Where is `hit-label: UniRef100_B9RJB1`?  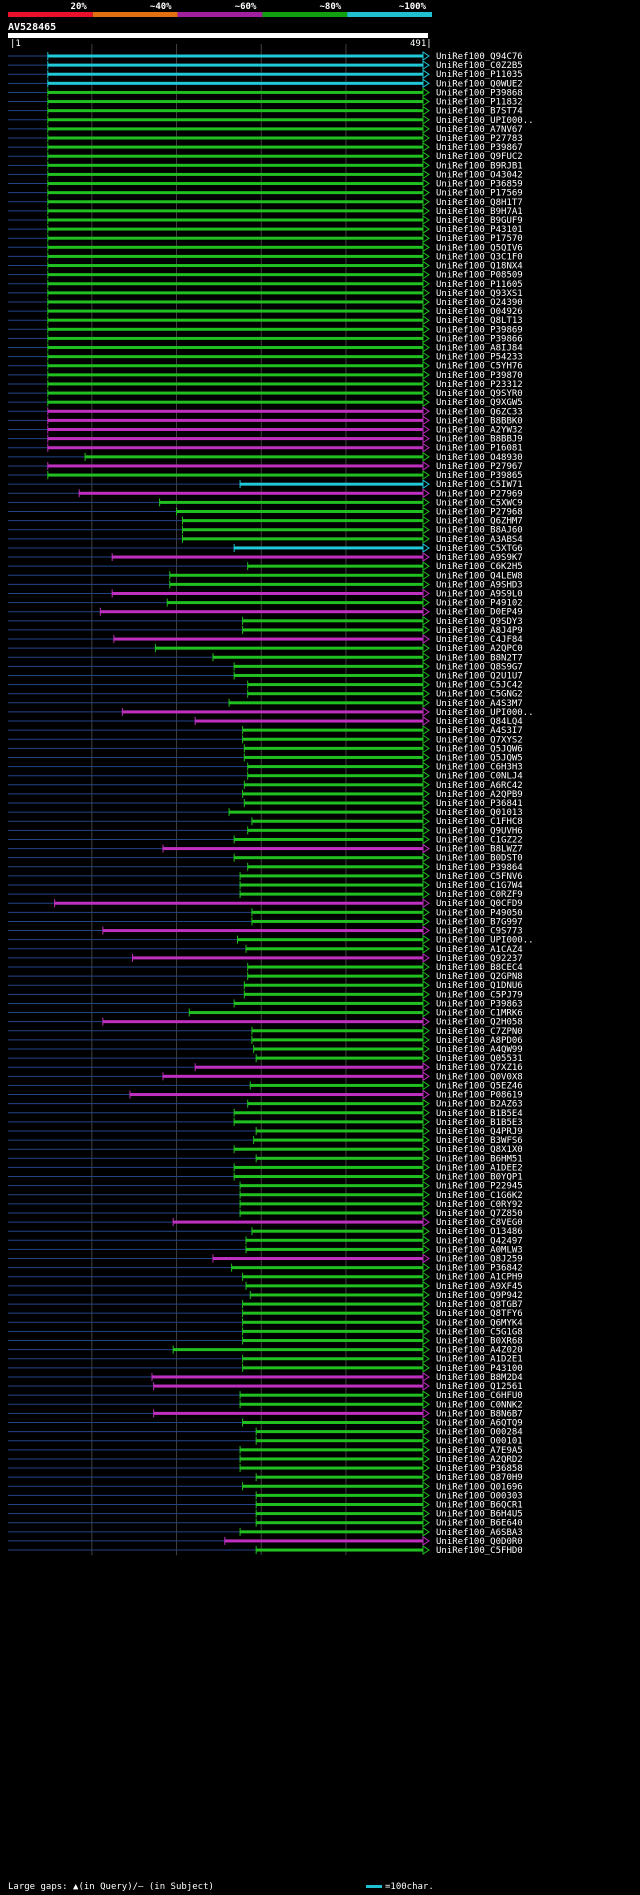 hit-label: UniRef100_B9RJB1 is located at coordinates (479, 166).